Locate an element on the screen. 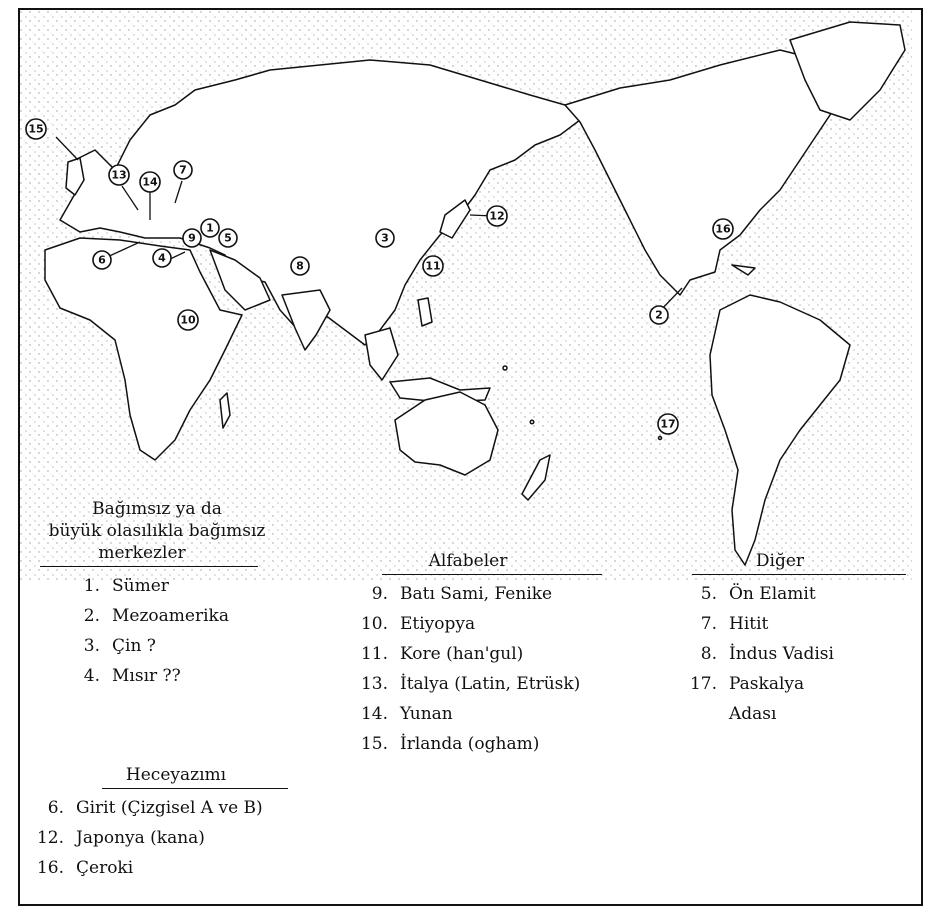 The width and height of the screenshot is (932, 921). marker-14: 14 is located at coordinates (150, 182).